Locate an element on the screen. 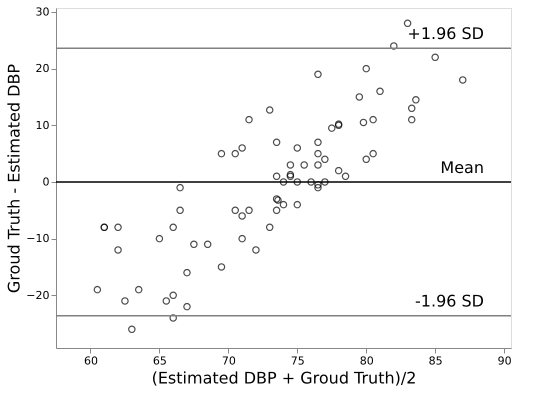  ref-line-label: -1.96 SD is located at coordinates (449, 301).